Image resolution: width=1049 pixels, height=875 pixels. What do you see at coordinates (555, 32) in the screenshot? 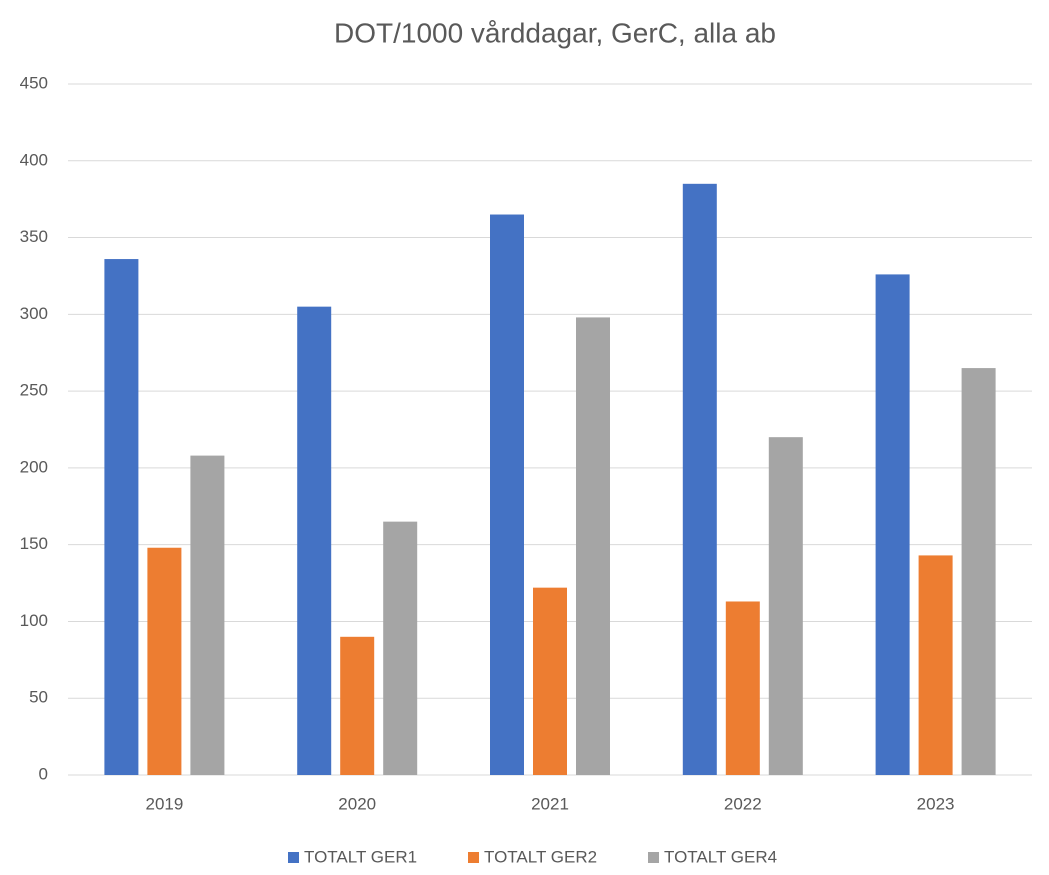
I see `chart-title: DOT/1000 vårddagar, GerC, alla ab` at bounding box center [555, 32].